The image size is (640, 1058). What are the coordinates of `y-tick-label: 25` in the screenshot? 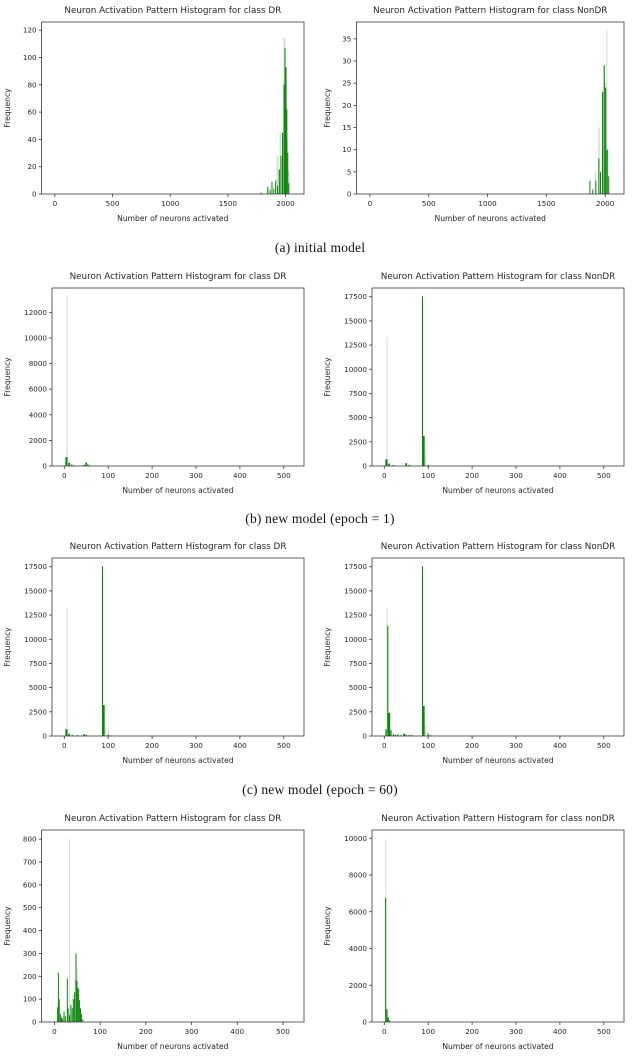 It's located at (346, 83).